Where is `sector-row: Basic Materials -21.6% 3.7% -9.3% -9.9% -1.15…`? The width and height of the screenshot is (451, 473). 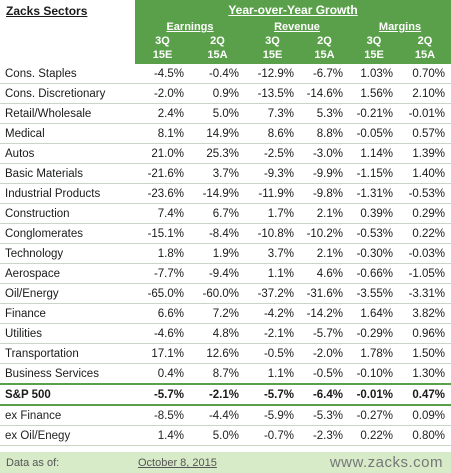
sector-row: Basic Materials -21.6% 3.7% -9.3% -9.9% -1.15… is located at coordinates (225, 173).